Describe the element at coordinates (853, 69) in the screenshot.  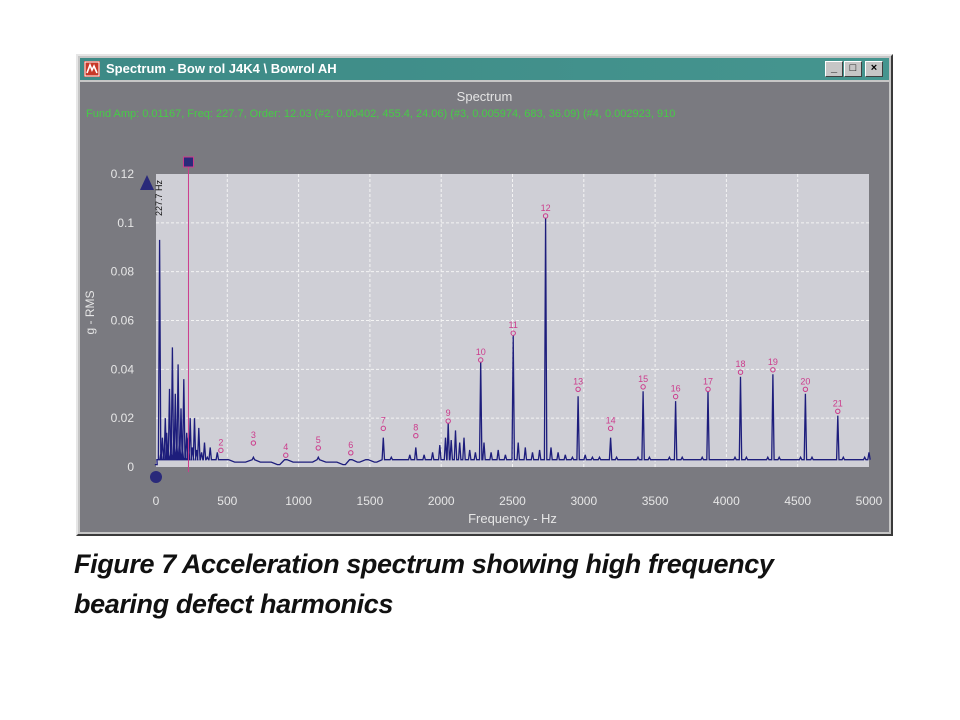
I see `maximize-button: □` at that location.